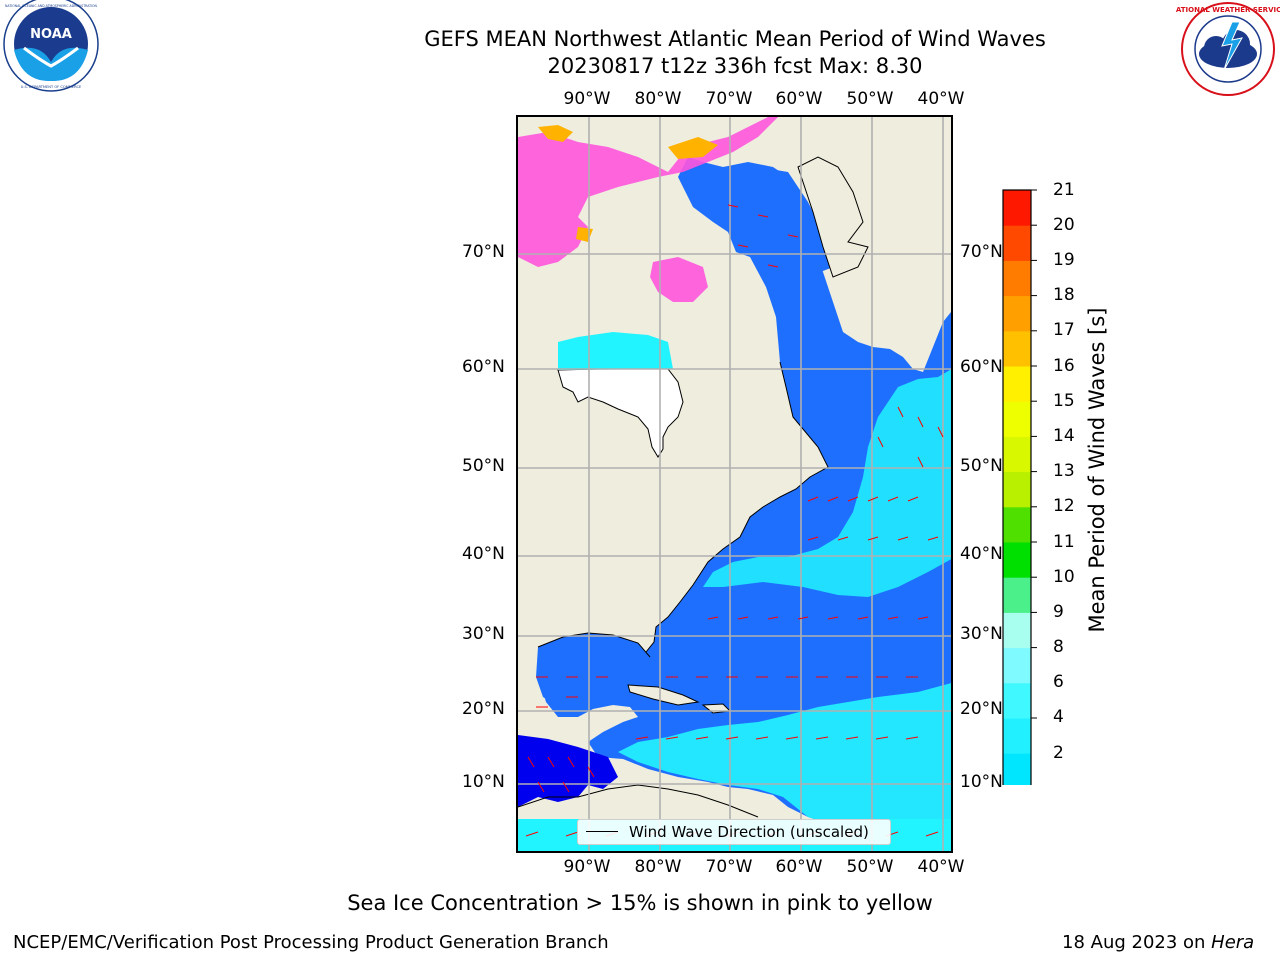  Describe the element at coordinates (981, 634) in the screenshot. I see `lat-label-right-30n: 30°N` at that location.